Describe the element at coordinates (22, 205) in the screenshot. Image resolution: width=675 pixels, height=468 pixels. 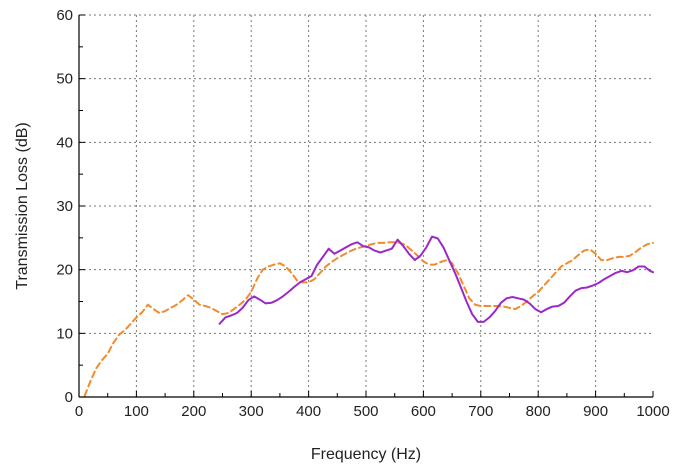
I see `y-axis-title: Transmission Loss (dB)` at that location.